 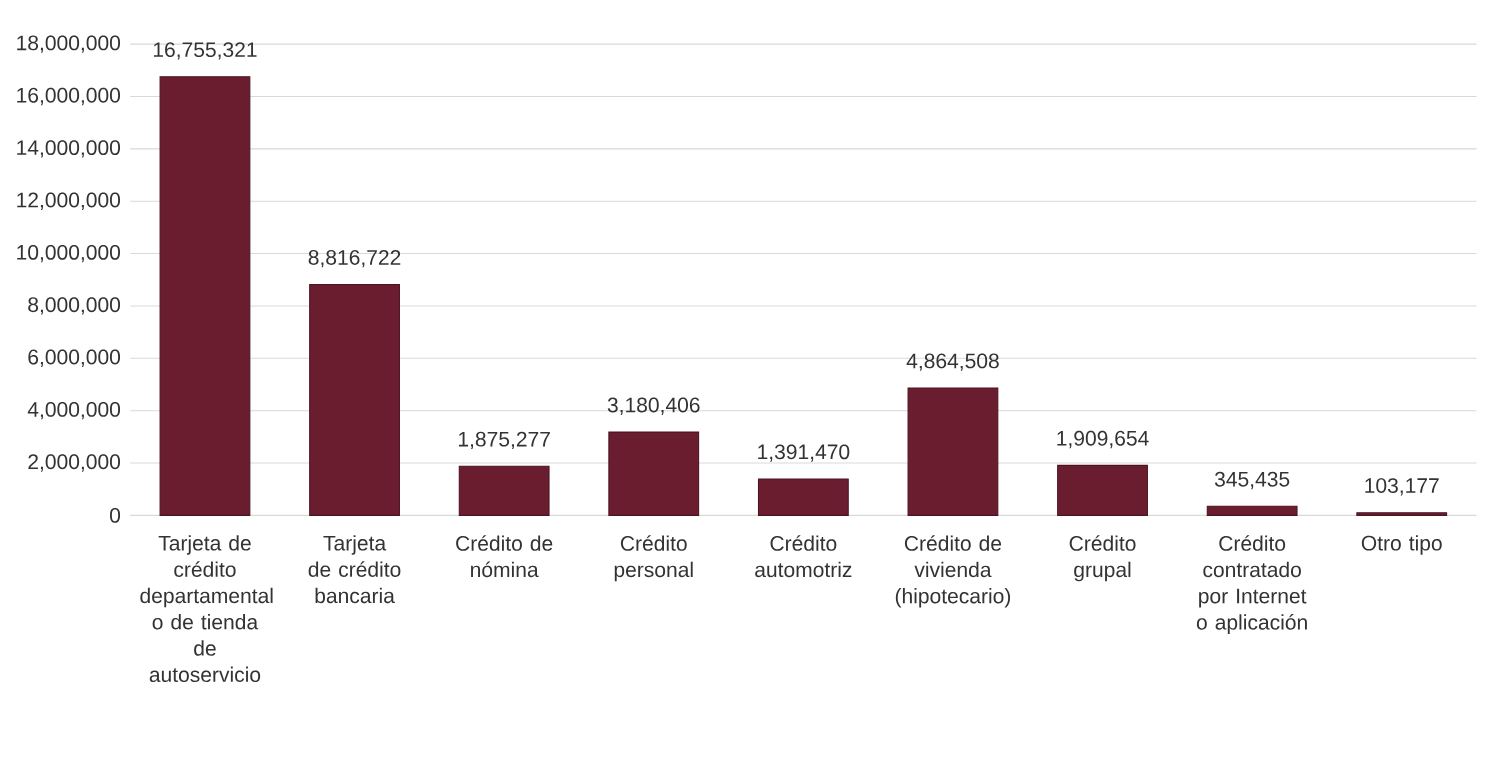 What do you see at coordinates (952, 362) in the screenshot?
I see `data-label: 4,864,508` at bounding box center [952, 362].